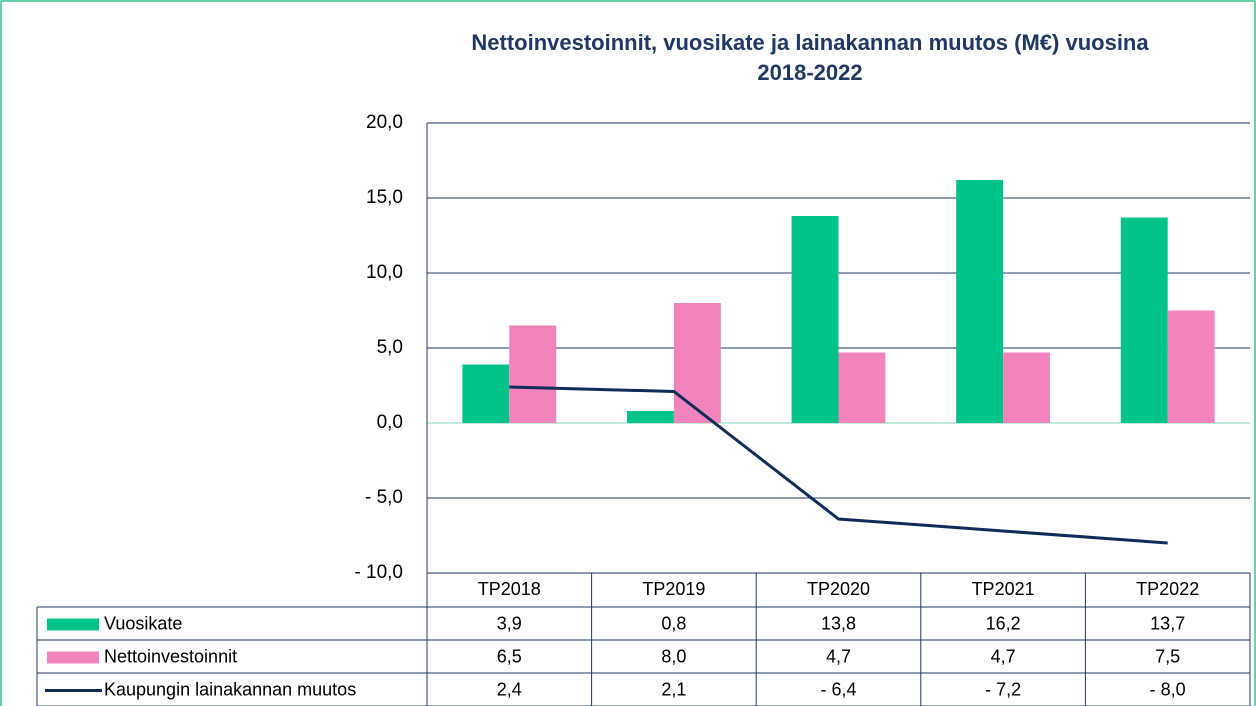 Image resolution: width=1256 pixels, height=706 pixels. Describe the element at coordinates (1003, 623) in the screenshot. I see `data-label: 16,2` at that location.